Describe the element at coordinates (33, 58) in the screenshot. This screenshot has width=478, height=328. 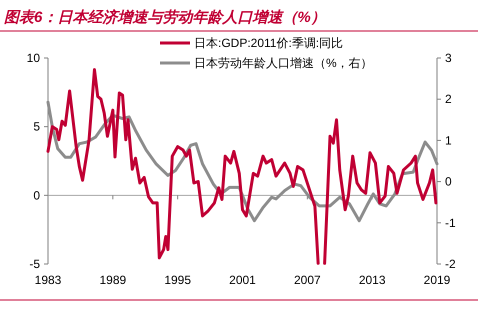
I see `y-tick-label: 10` at that location.